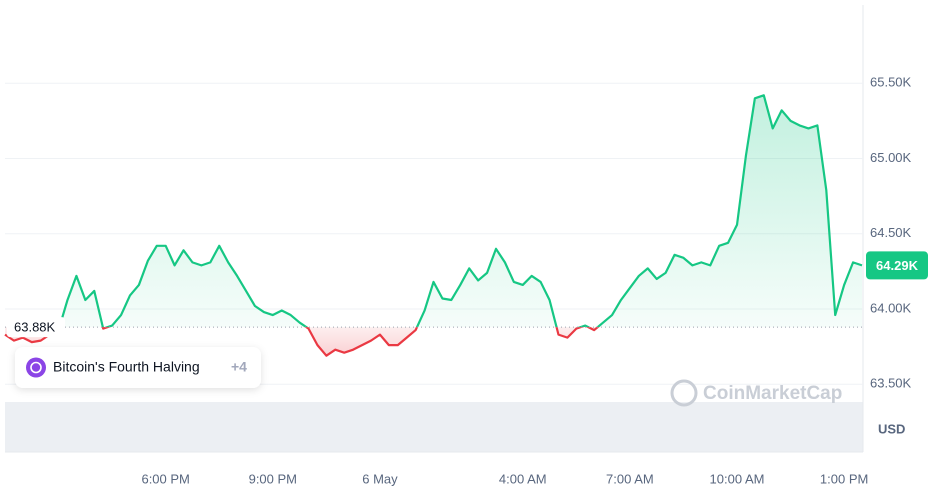  Describe the element at coordinates (523, 478) in the screenshot. I see `x-tick-label: 4:00 AM` at that location.